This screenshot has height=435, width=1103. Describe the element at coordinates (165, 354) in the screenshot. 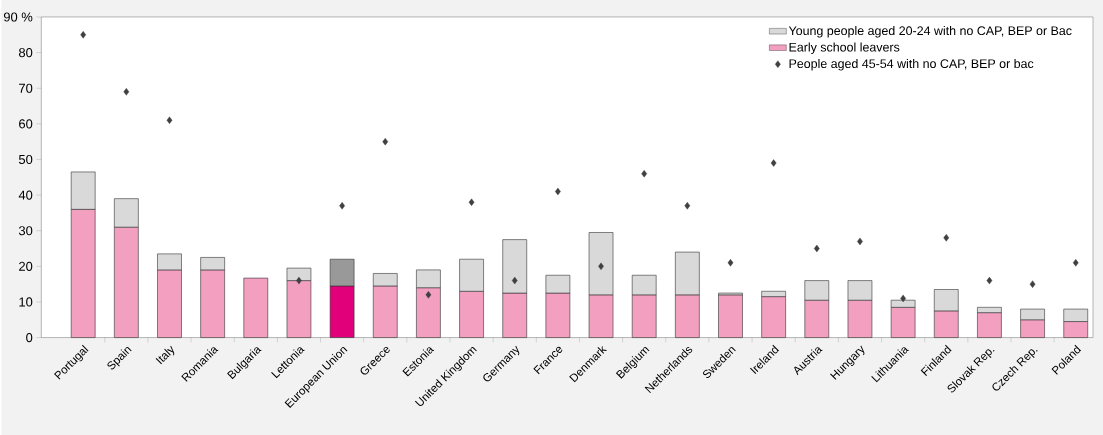

I see `x-tick-label: Italy` at that location.